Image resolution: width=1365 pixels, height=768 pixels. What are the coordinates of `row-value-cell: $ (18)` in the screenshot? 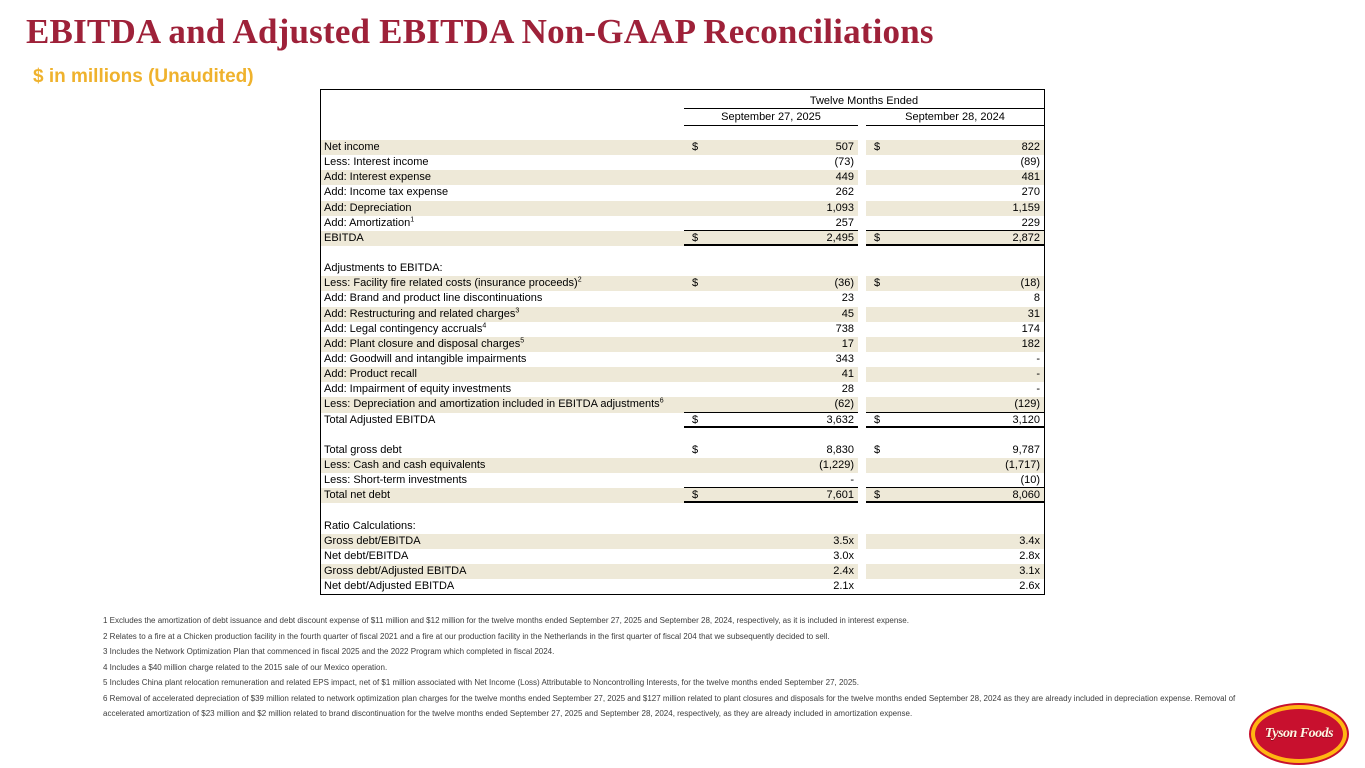 It's located at (955, 284).